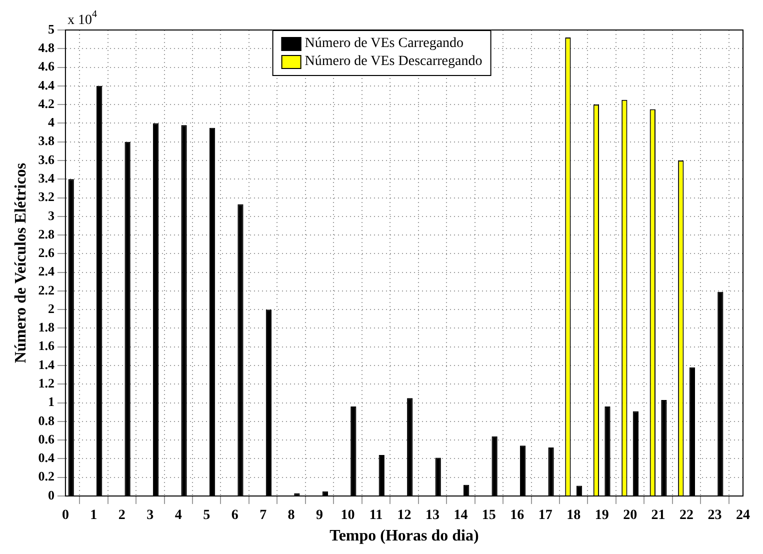 This screenshot has width=763, height=554. I want to click on x-tick-label: 15, so click(489, 516).